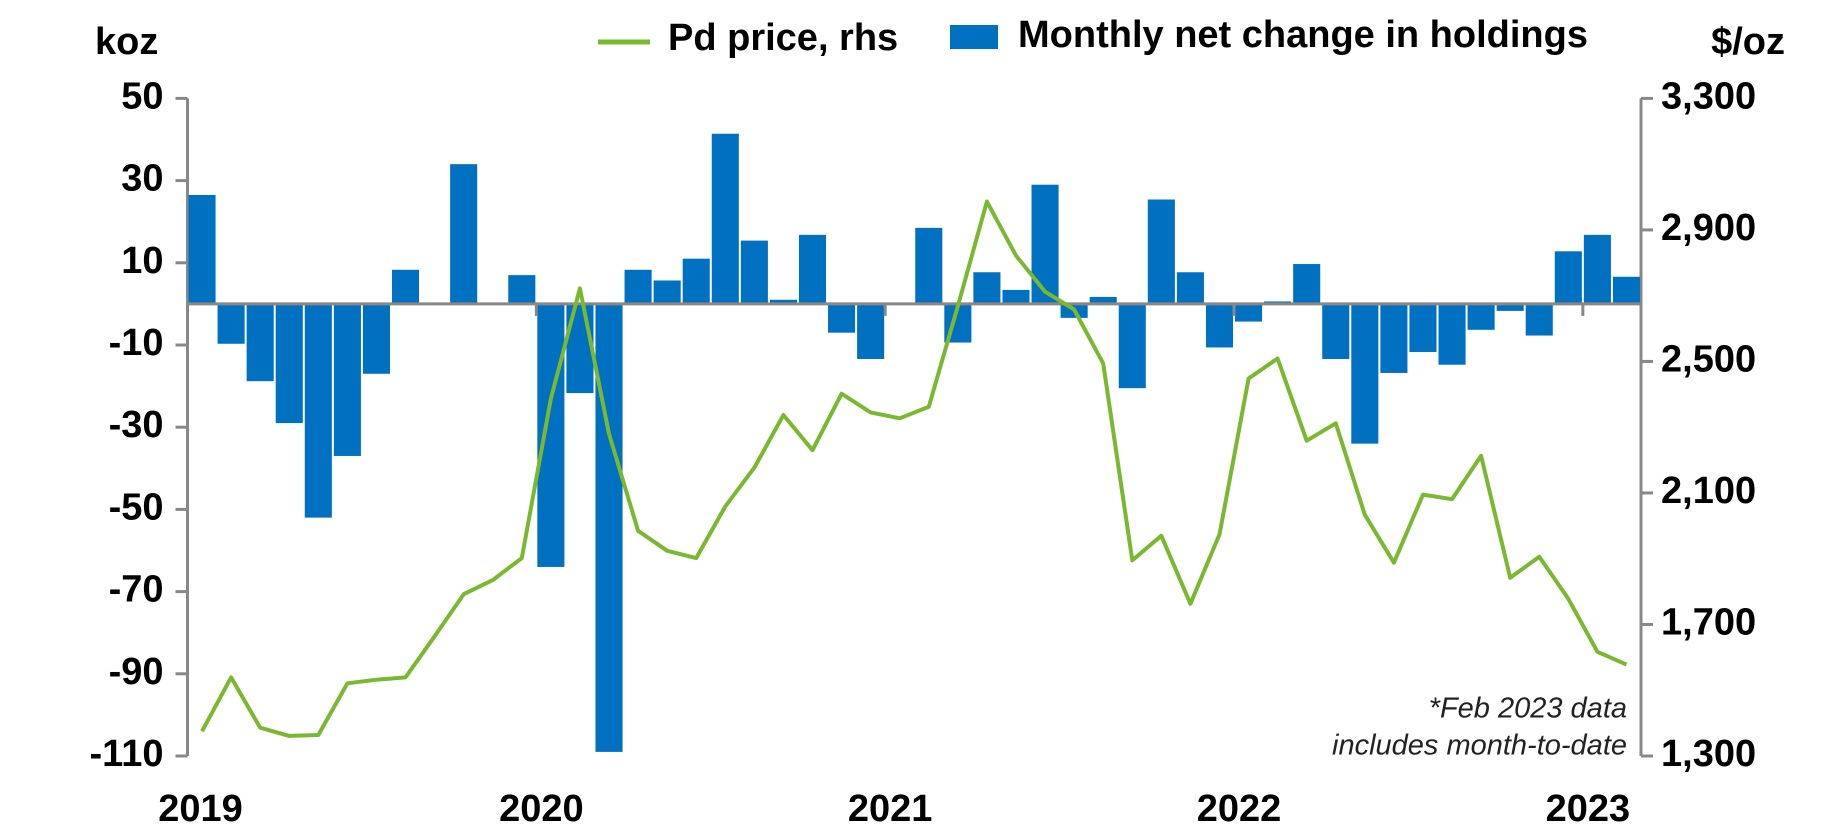  What do you see at coordinates (136, 425) in the screenshot?
I see `y-tick-label: -30` at bounding box center [136, 425].